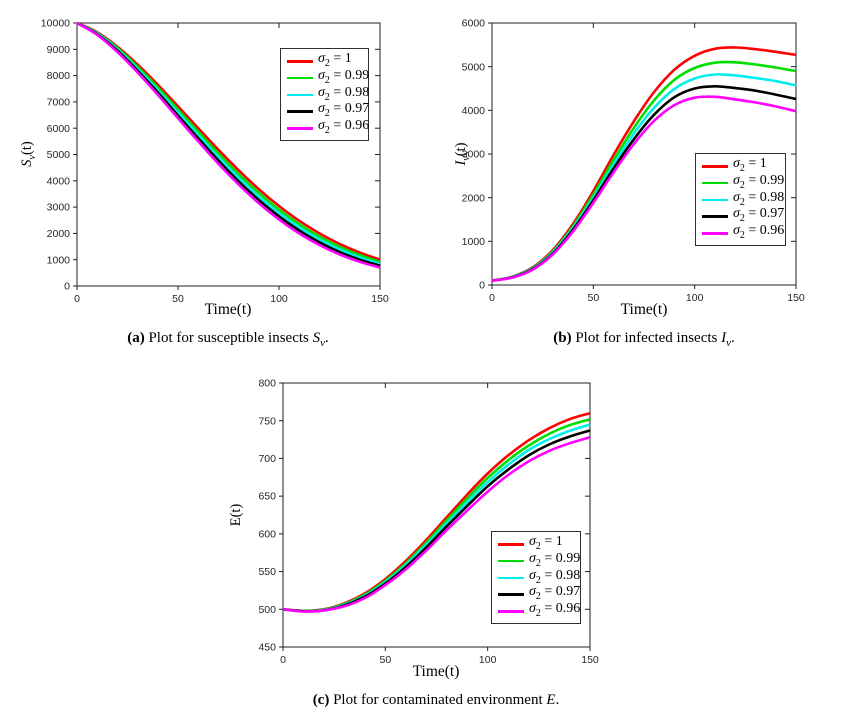 The image size is (842, 721). Describe the element at coordinates (59, 76) in the screenshot. I see `y-tick-label: 8000` at that location.